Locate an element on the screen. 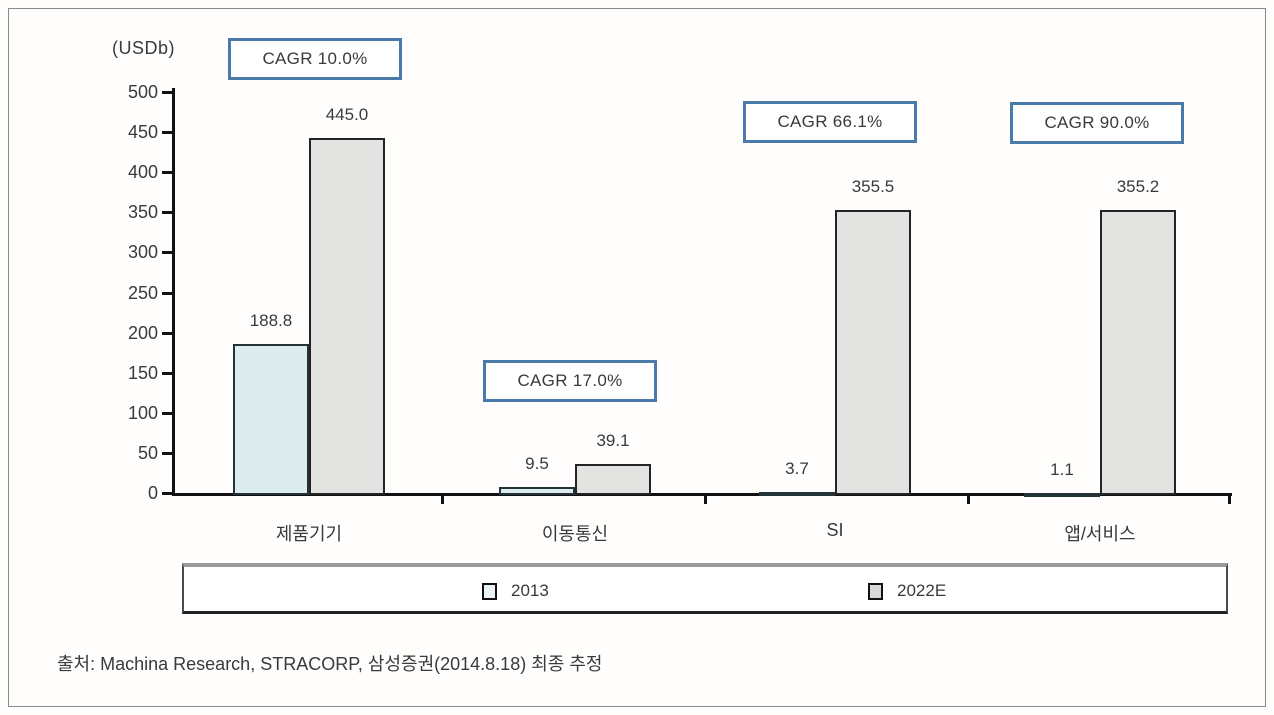 This screenshot has width=1274, height=715. cagr-box-group0: CAGR 10.0% is located at coordinates (315, 59).